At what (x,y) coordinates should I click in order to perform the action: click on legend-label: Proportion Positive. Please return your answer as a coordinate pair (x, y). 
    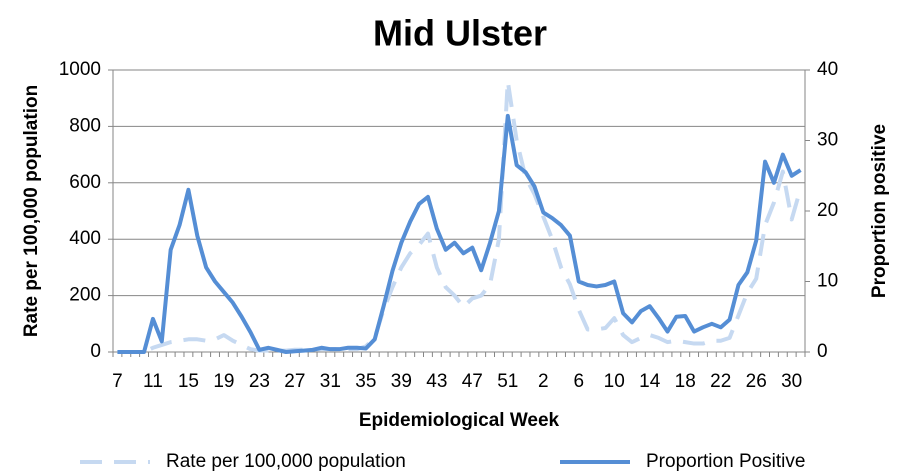
    Looking at the image, I should click on (725, 461).